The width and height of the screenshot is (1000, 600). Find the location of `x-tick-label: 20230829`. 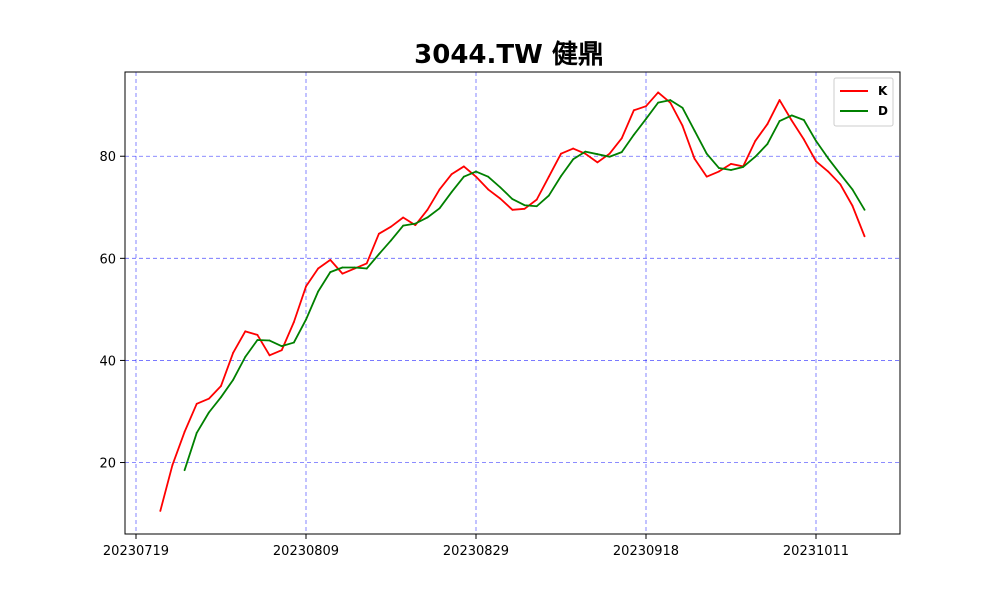

x-tick-label: 20230829 is located at coordinates (476, 551).